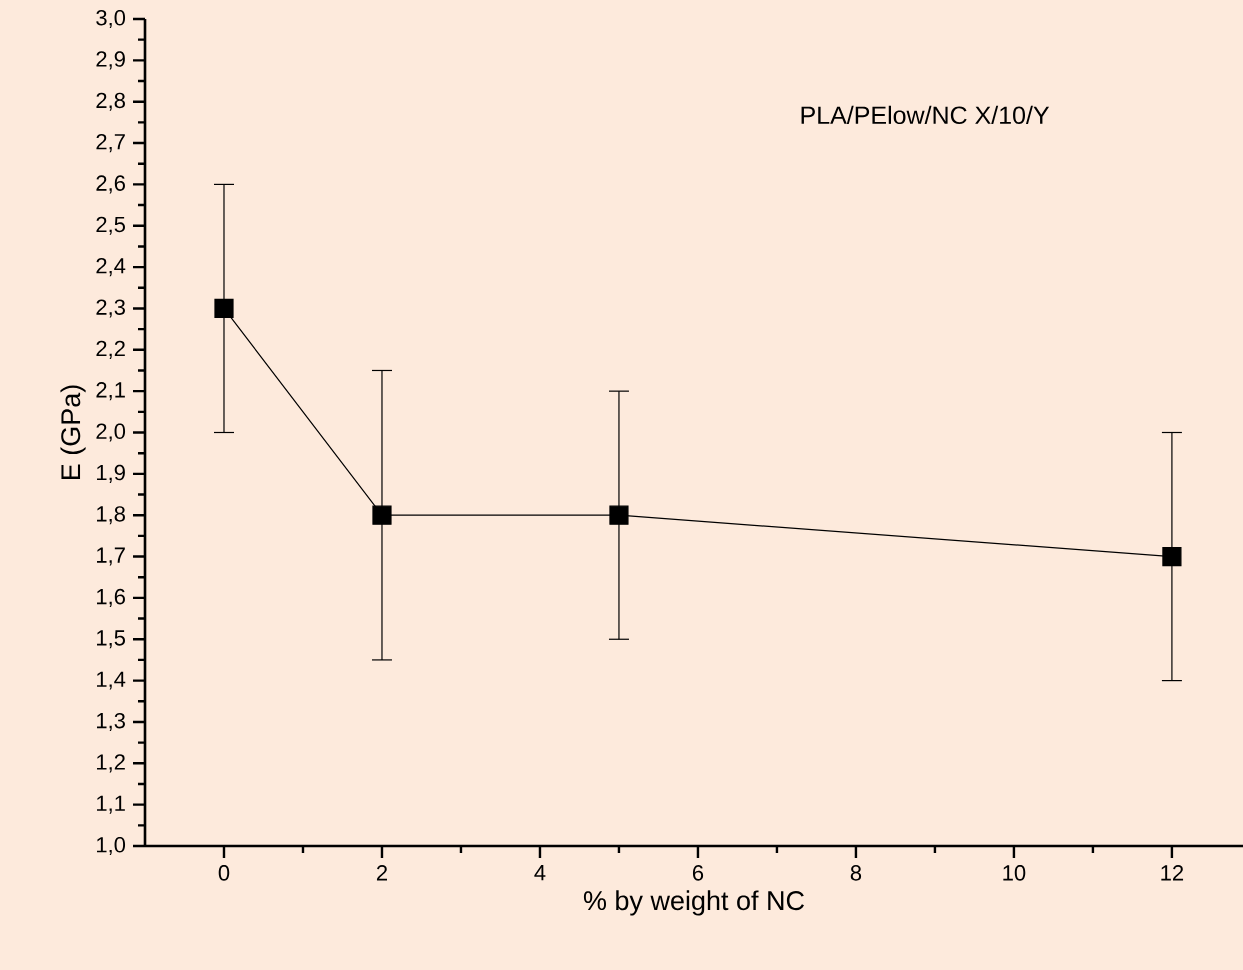 Image resolution: width=1243 pixels, height=970 pixels. I want to click on y-axis-title: E (GPa), so click(73, 432).